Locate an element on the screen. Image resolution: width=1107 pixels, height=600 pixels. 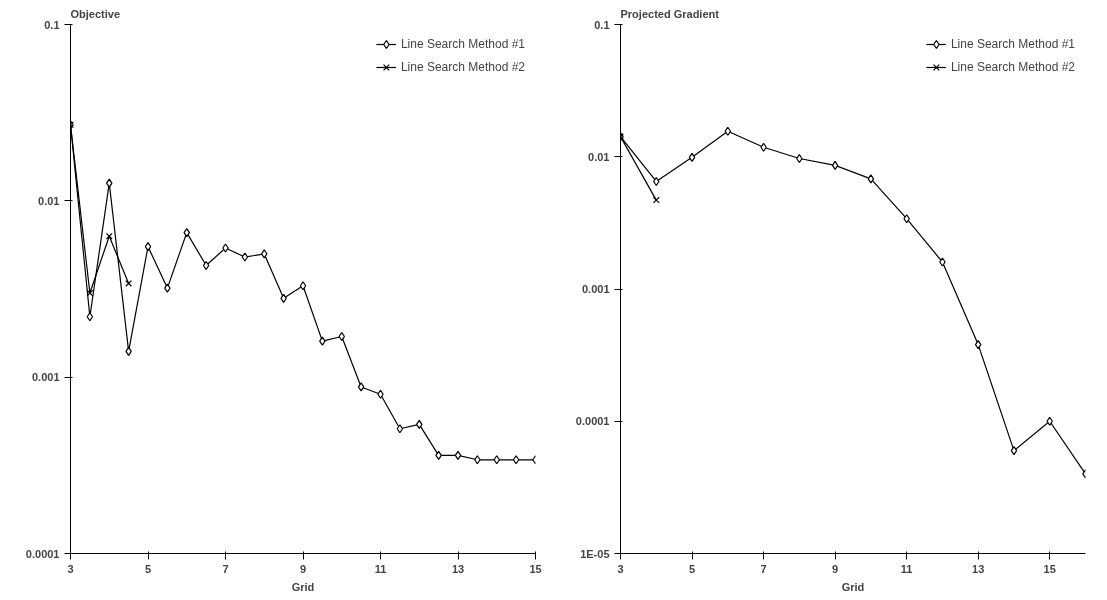
chart-title: Objective is located at coordinates (95, 13).